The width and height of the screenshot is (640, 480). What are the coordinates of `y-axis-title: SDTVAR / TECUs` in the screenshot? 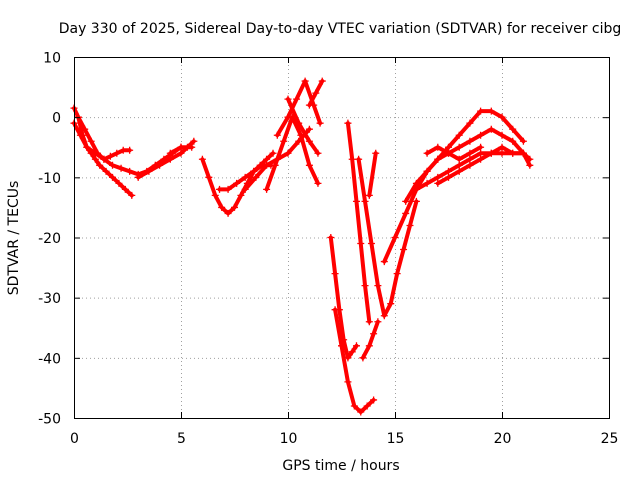 It's located at (14, 238).